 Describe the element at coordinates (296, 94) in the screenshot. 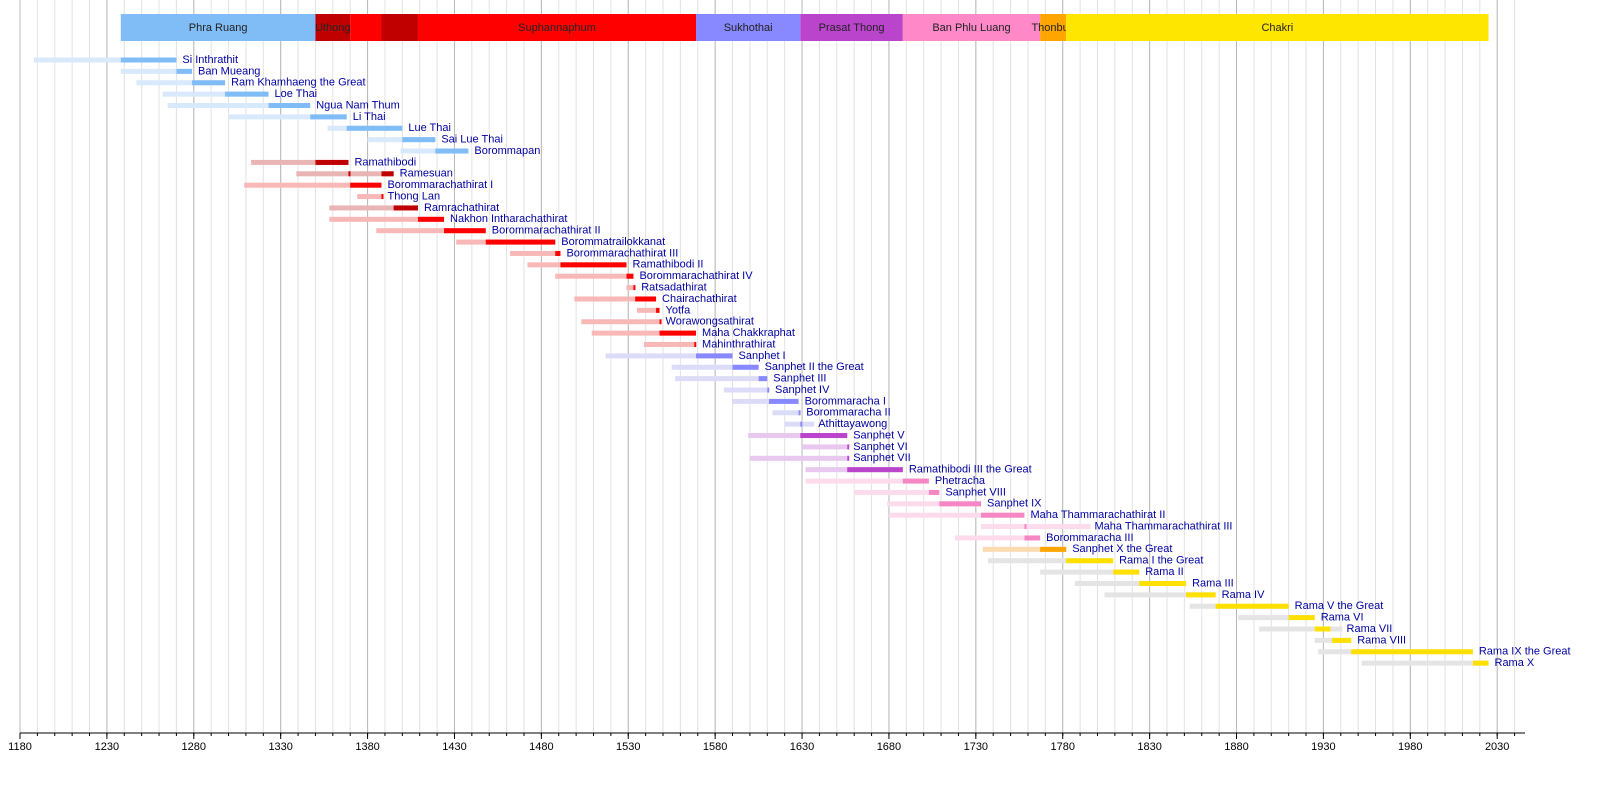

I see `monarch-label: Loe Thai` at that location.